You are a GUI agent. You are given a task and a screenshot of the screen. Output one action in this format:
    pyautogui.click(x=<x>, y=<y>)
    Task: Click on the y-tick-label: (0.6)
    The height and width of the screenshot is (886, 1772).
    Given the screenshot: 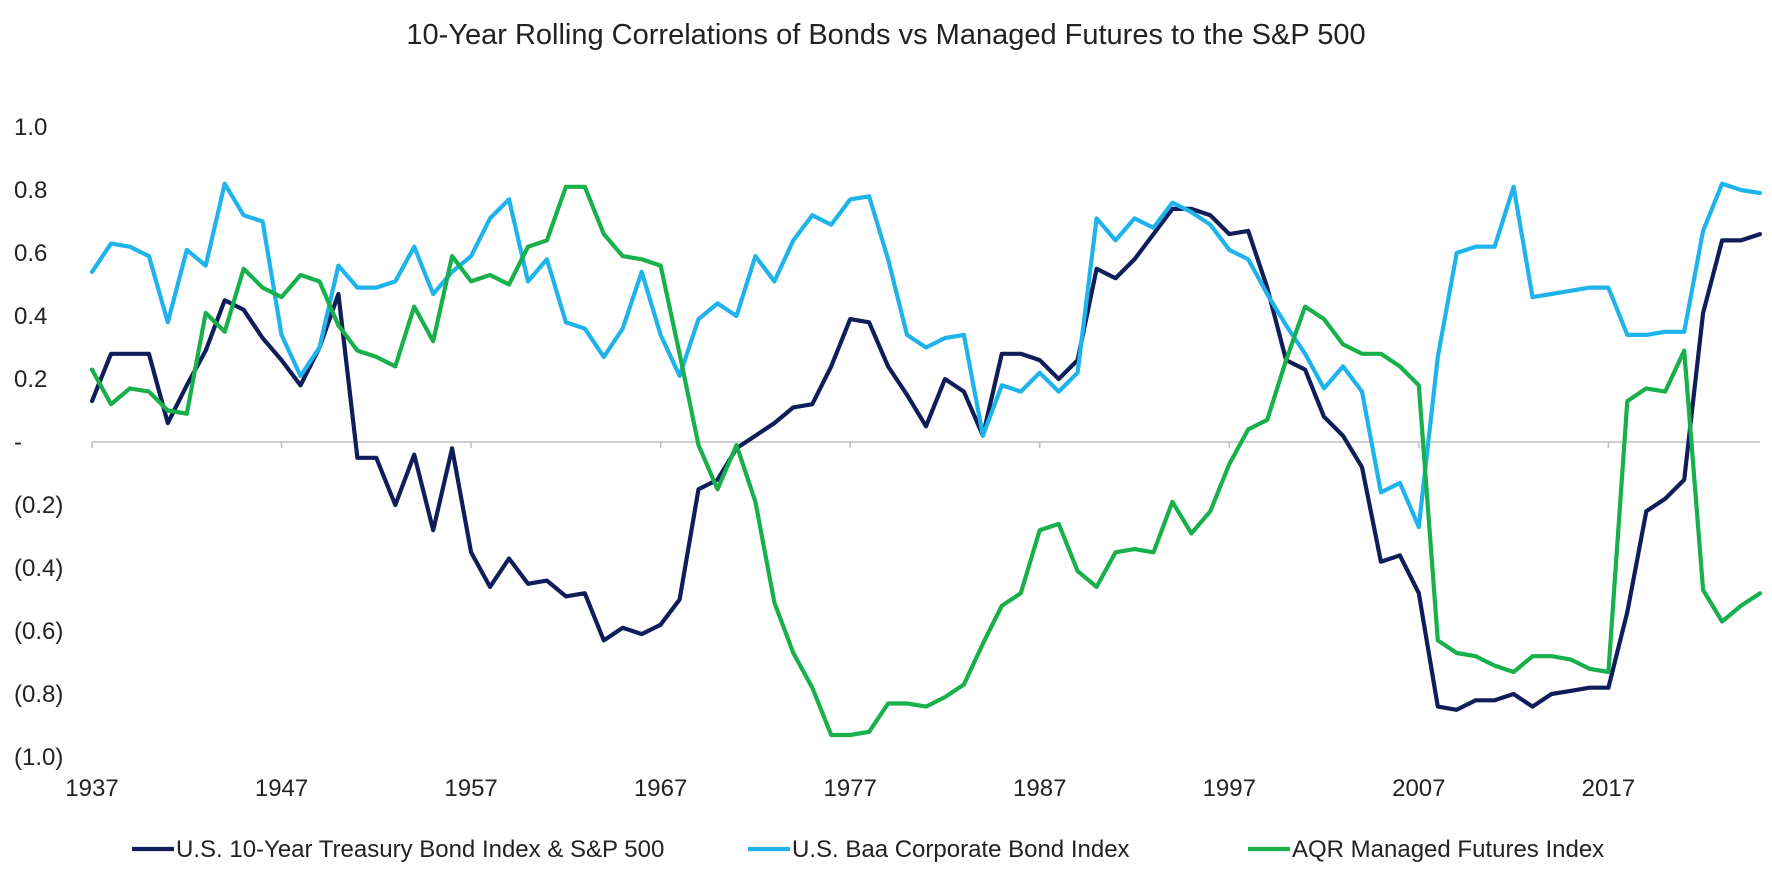 What is the action you would take?
    pyautogui.click(x=38, y=631)
    